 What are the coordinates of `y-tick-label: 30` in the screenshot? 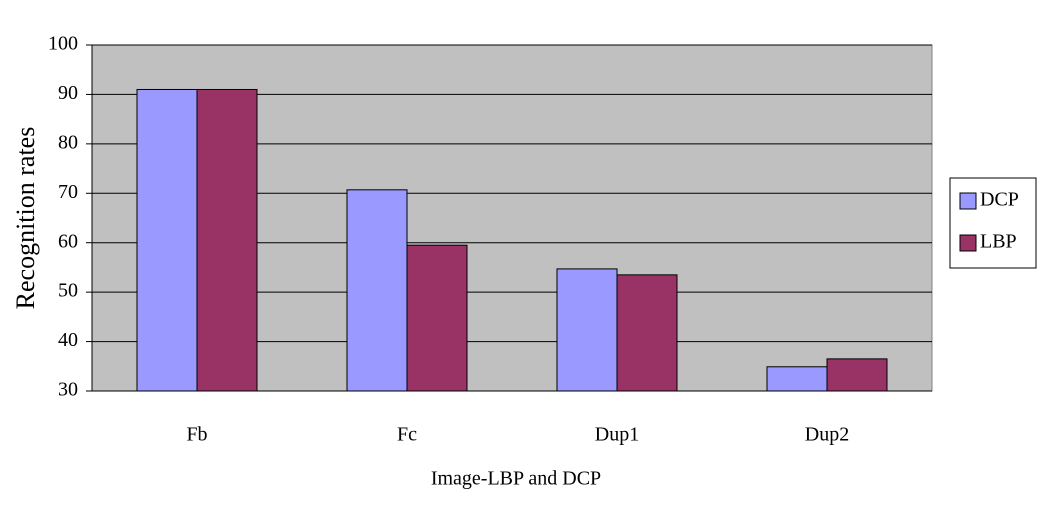 It's located at (68, 390).